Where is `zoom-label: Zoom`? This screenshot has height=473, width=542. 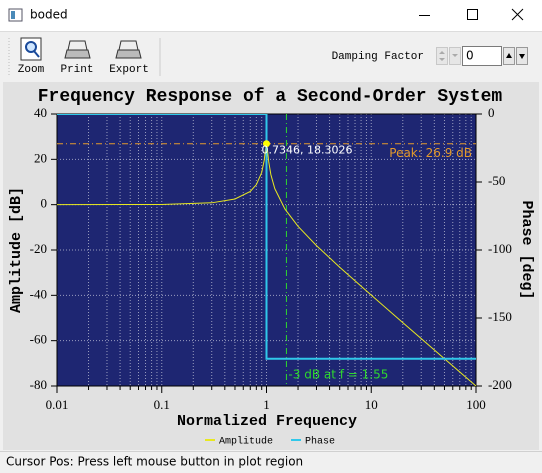
zoom-label: Zoom is located at coordinates (31, 70).